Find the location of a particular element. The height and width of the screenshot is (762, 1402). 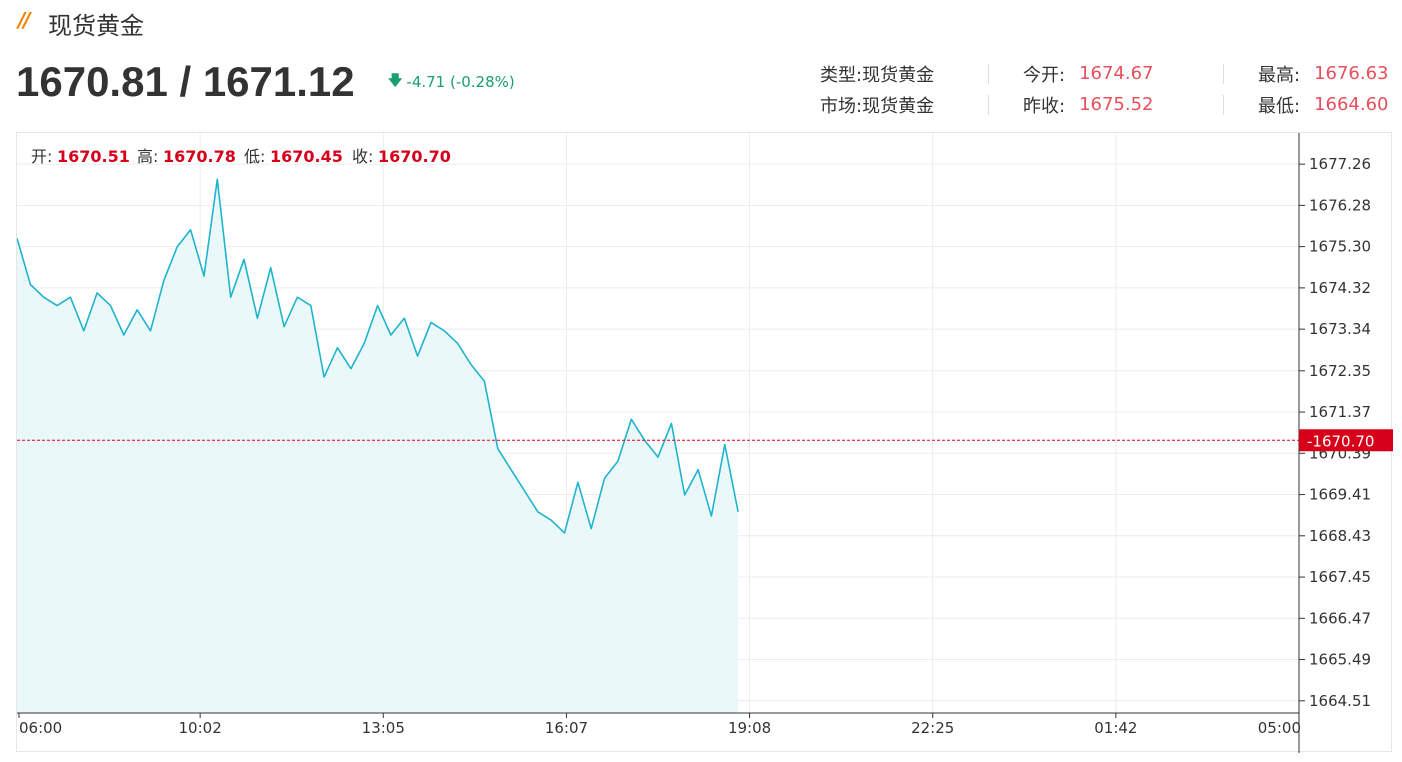

x-tick-label: 06:00 is located at coordinates (40, 728).